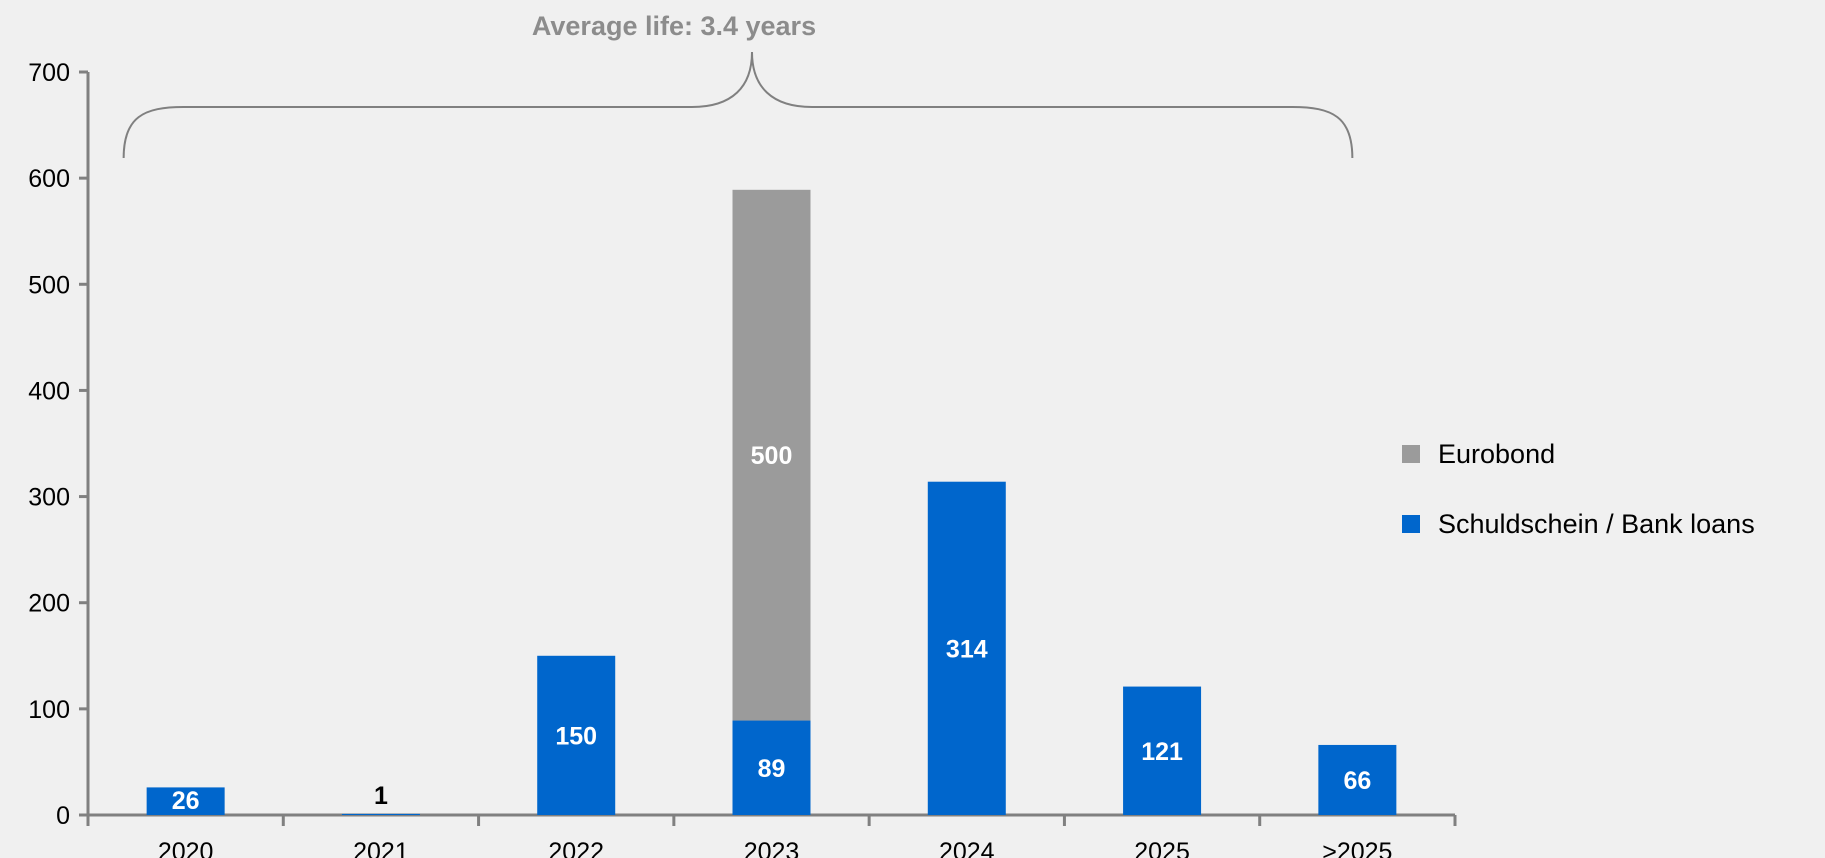 The width and height of the screenshot is (1825, 858). Describe the element at coordinates (49, 179) in the screenshot. I see `y-tick-label: 600` at that location.